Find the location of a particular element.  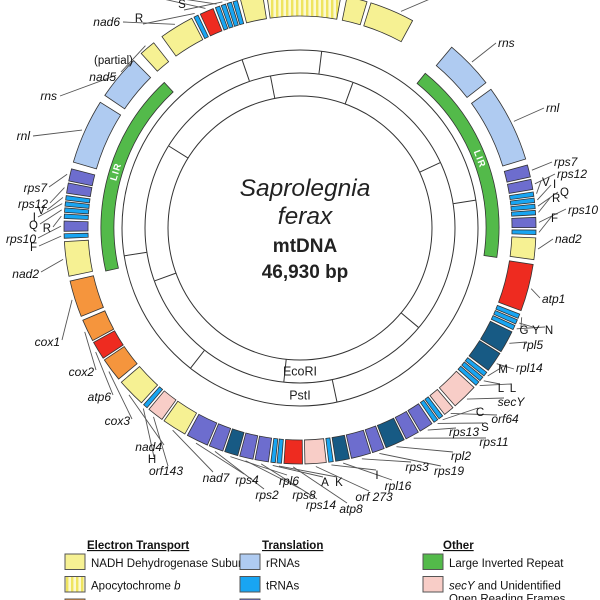

gene-segment-rps10 is located at coordinates (524, 222).